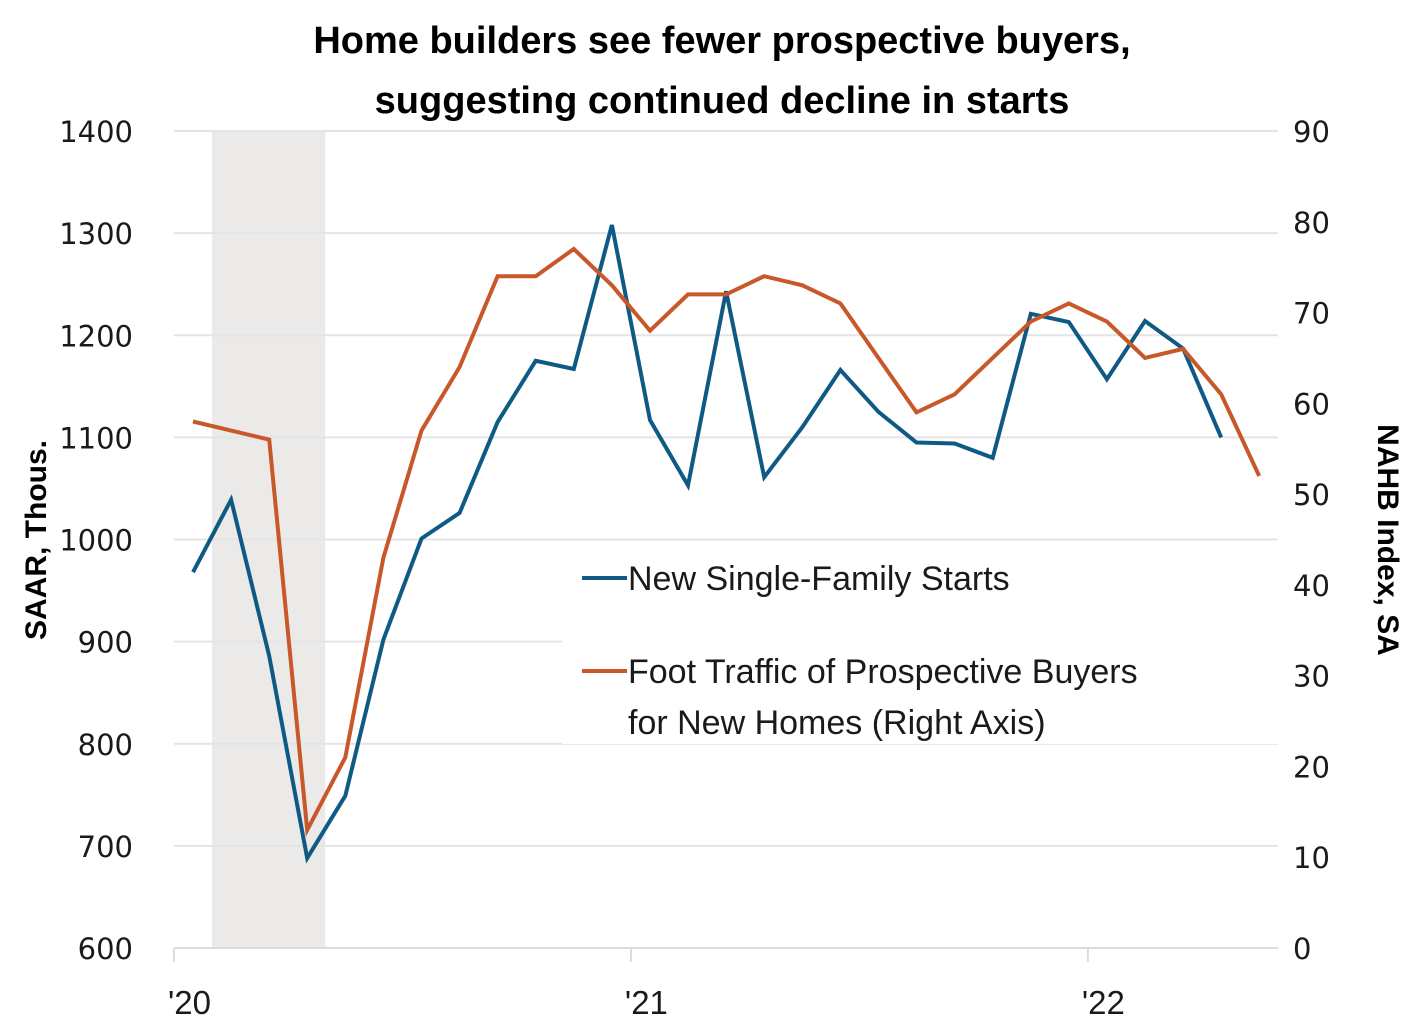 Image resolution: width=1421 pixels, height=1031 pixels. Describe the element at coordinates (722, 101) in the screenshot. I see `chart-title-line-2: suggesting continued decline in starts` at that location.